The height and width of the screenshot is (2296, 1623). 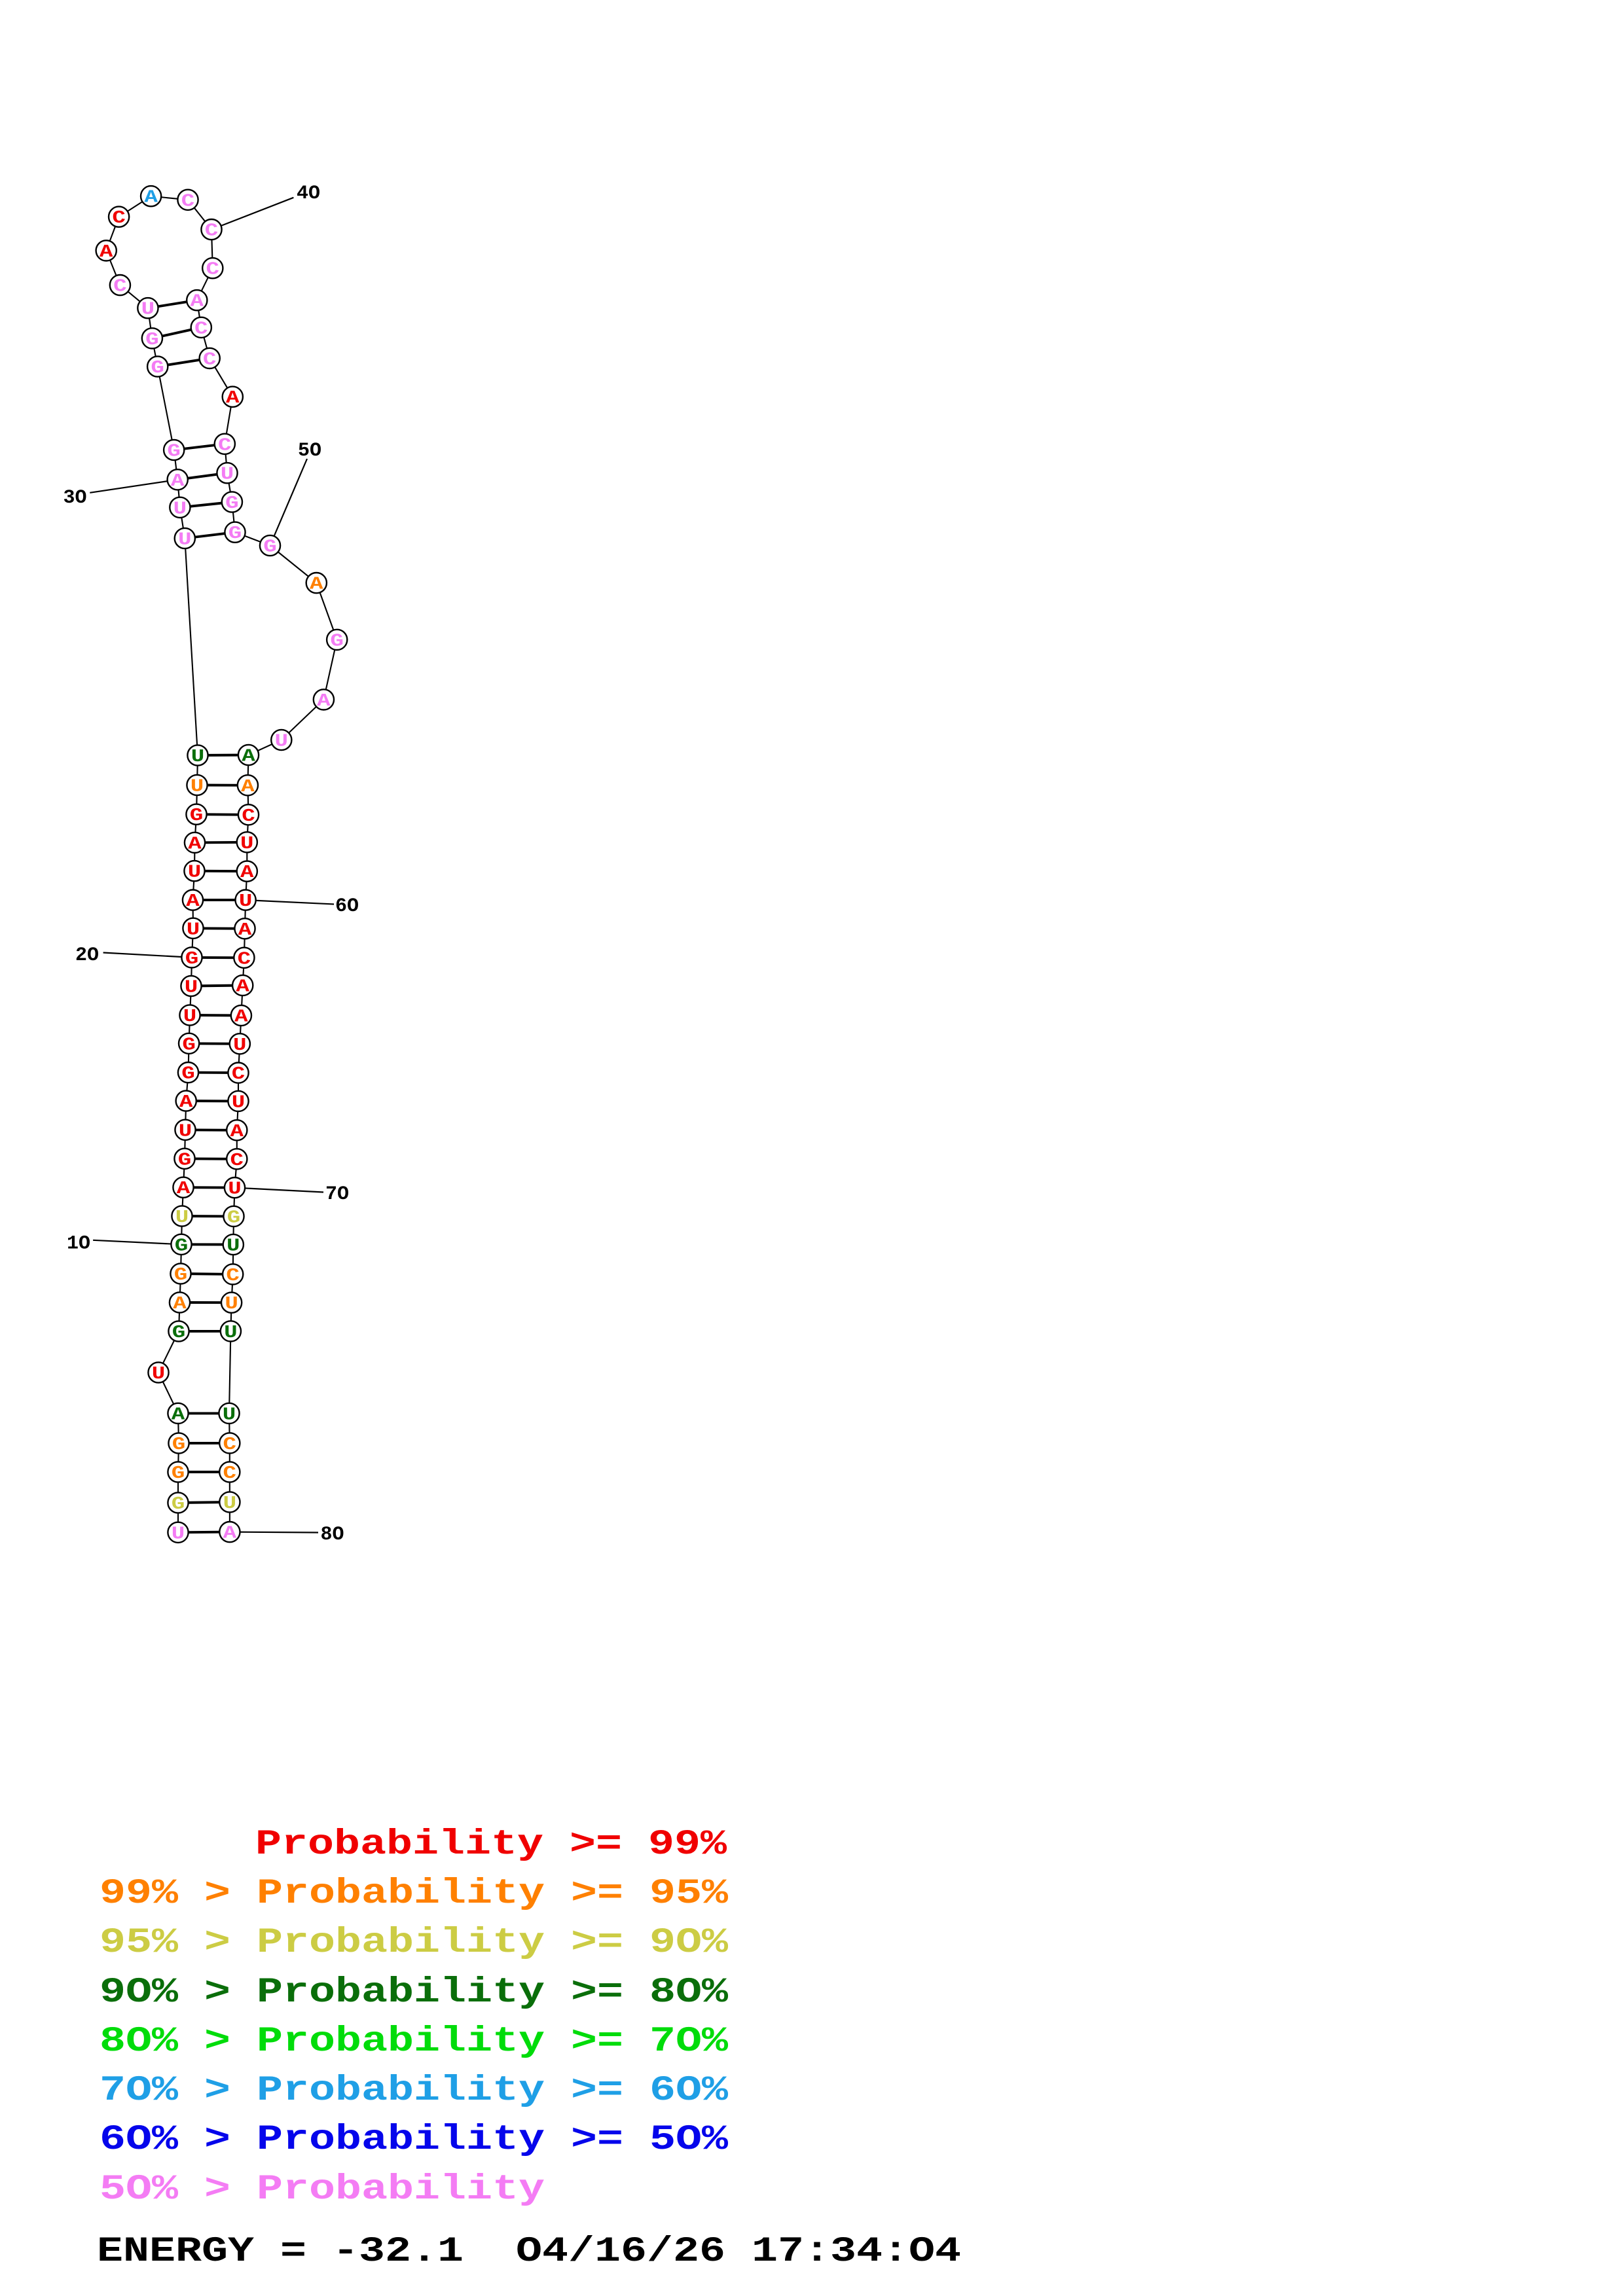 I want to click on svg-text: 8O, so click(x=332, y=1535).